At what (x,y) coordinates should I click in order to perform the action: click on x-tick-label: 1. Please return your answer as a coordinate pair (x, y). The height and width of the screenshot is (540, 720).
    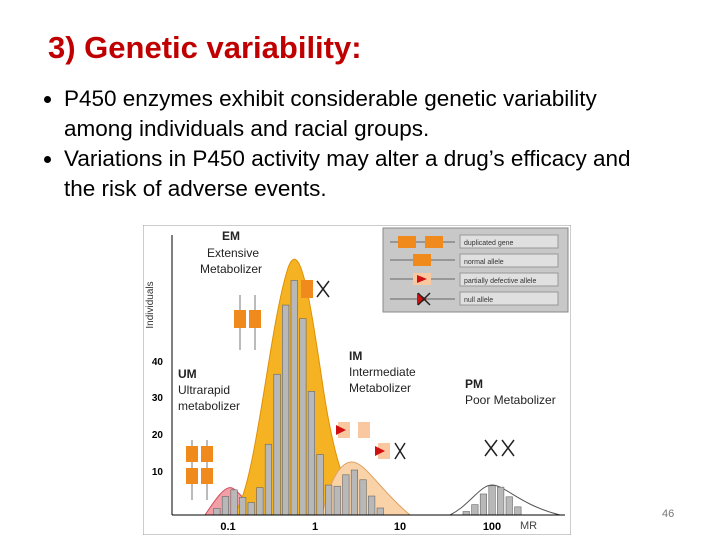
    Looking at the image, I should click on (315, 527).